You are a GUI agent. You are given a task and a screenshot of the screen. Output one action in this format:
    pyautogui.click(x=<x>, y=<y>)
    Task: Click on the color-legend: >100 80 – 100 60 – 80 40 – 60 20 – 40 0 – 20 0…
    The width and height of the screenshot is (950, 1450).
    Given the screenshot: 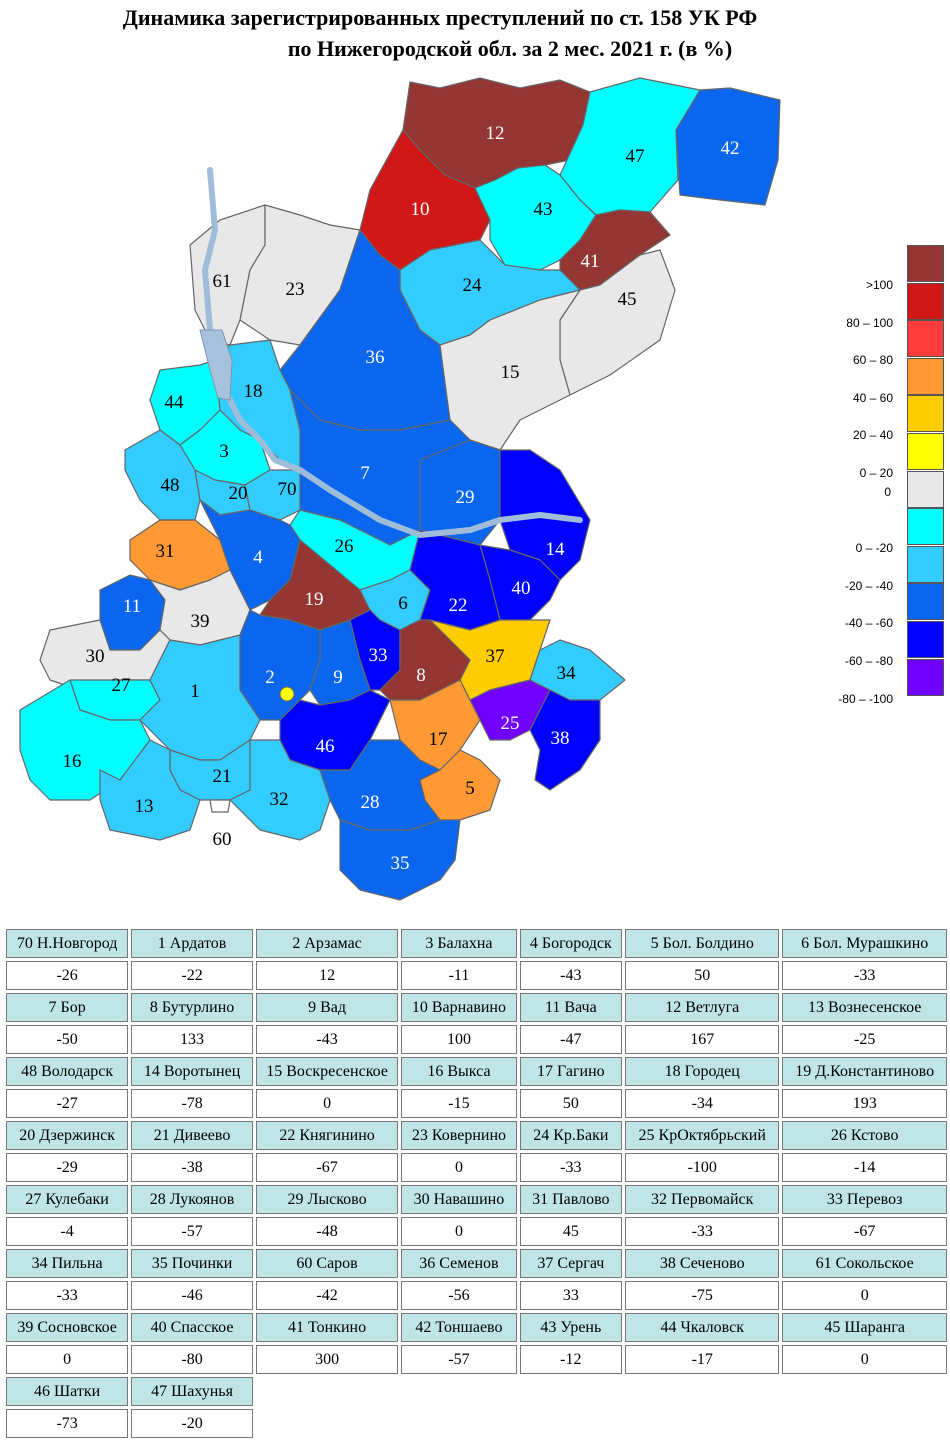 What is the action you would take?
    pyautogui.click(x=885, y=475)
    